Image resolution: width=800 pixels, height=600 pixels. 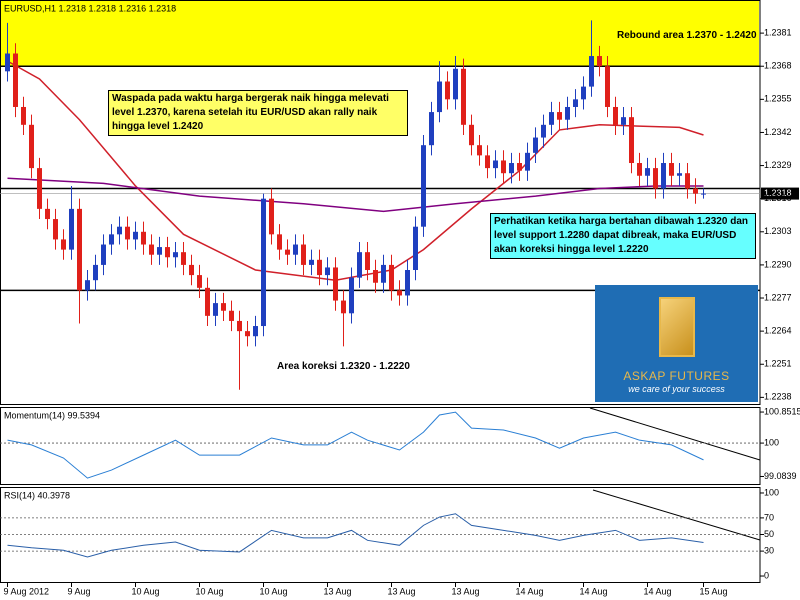 I want to click on price-label: 1.2318, so click(x=778, y=193).